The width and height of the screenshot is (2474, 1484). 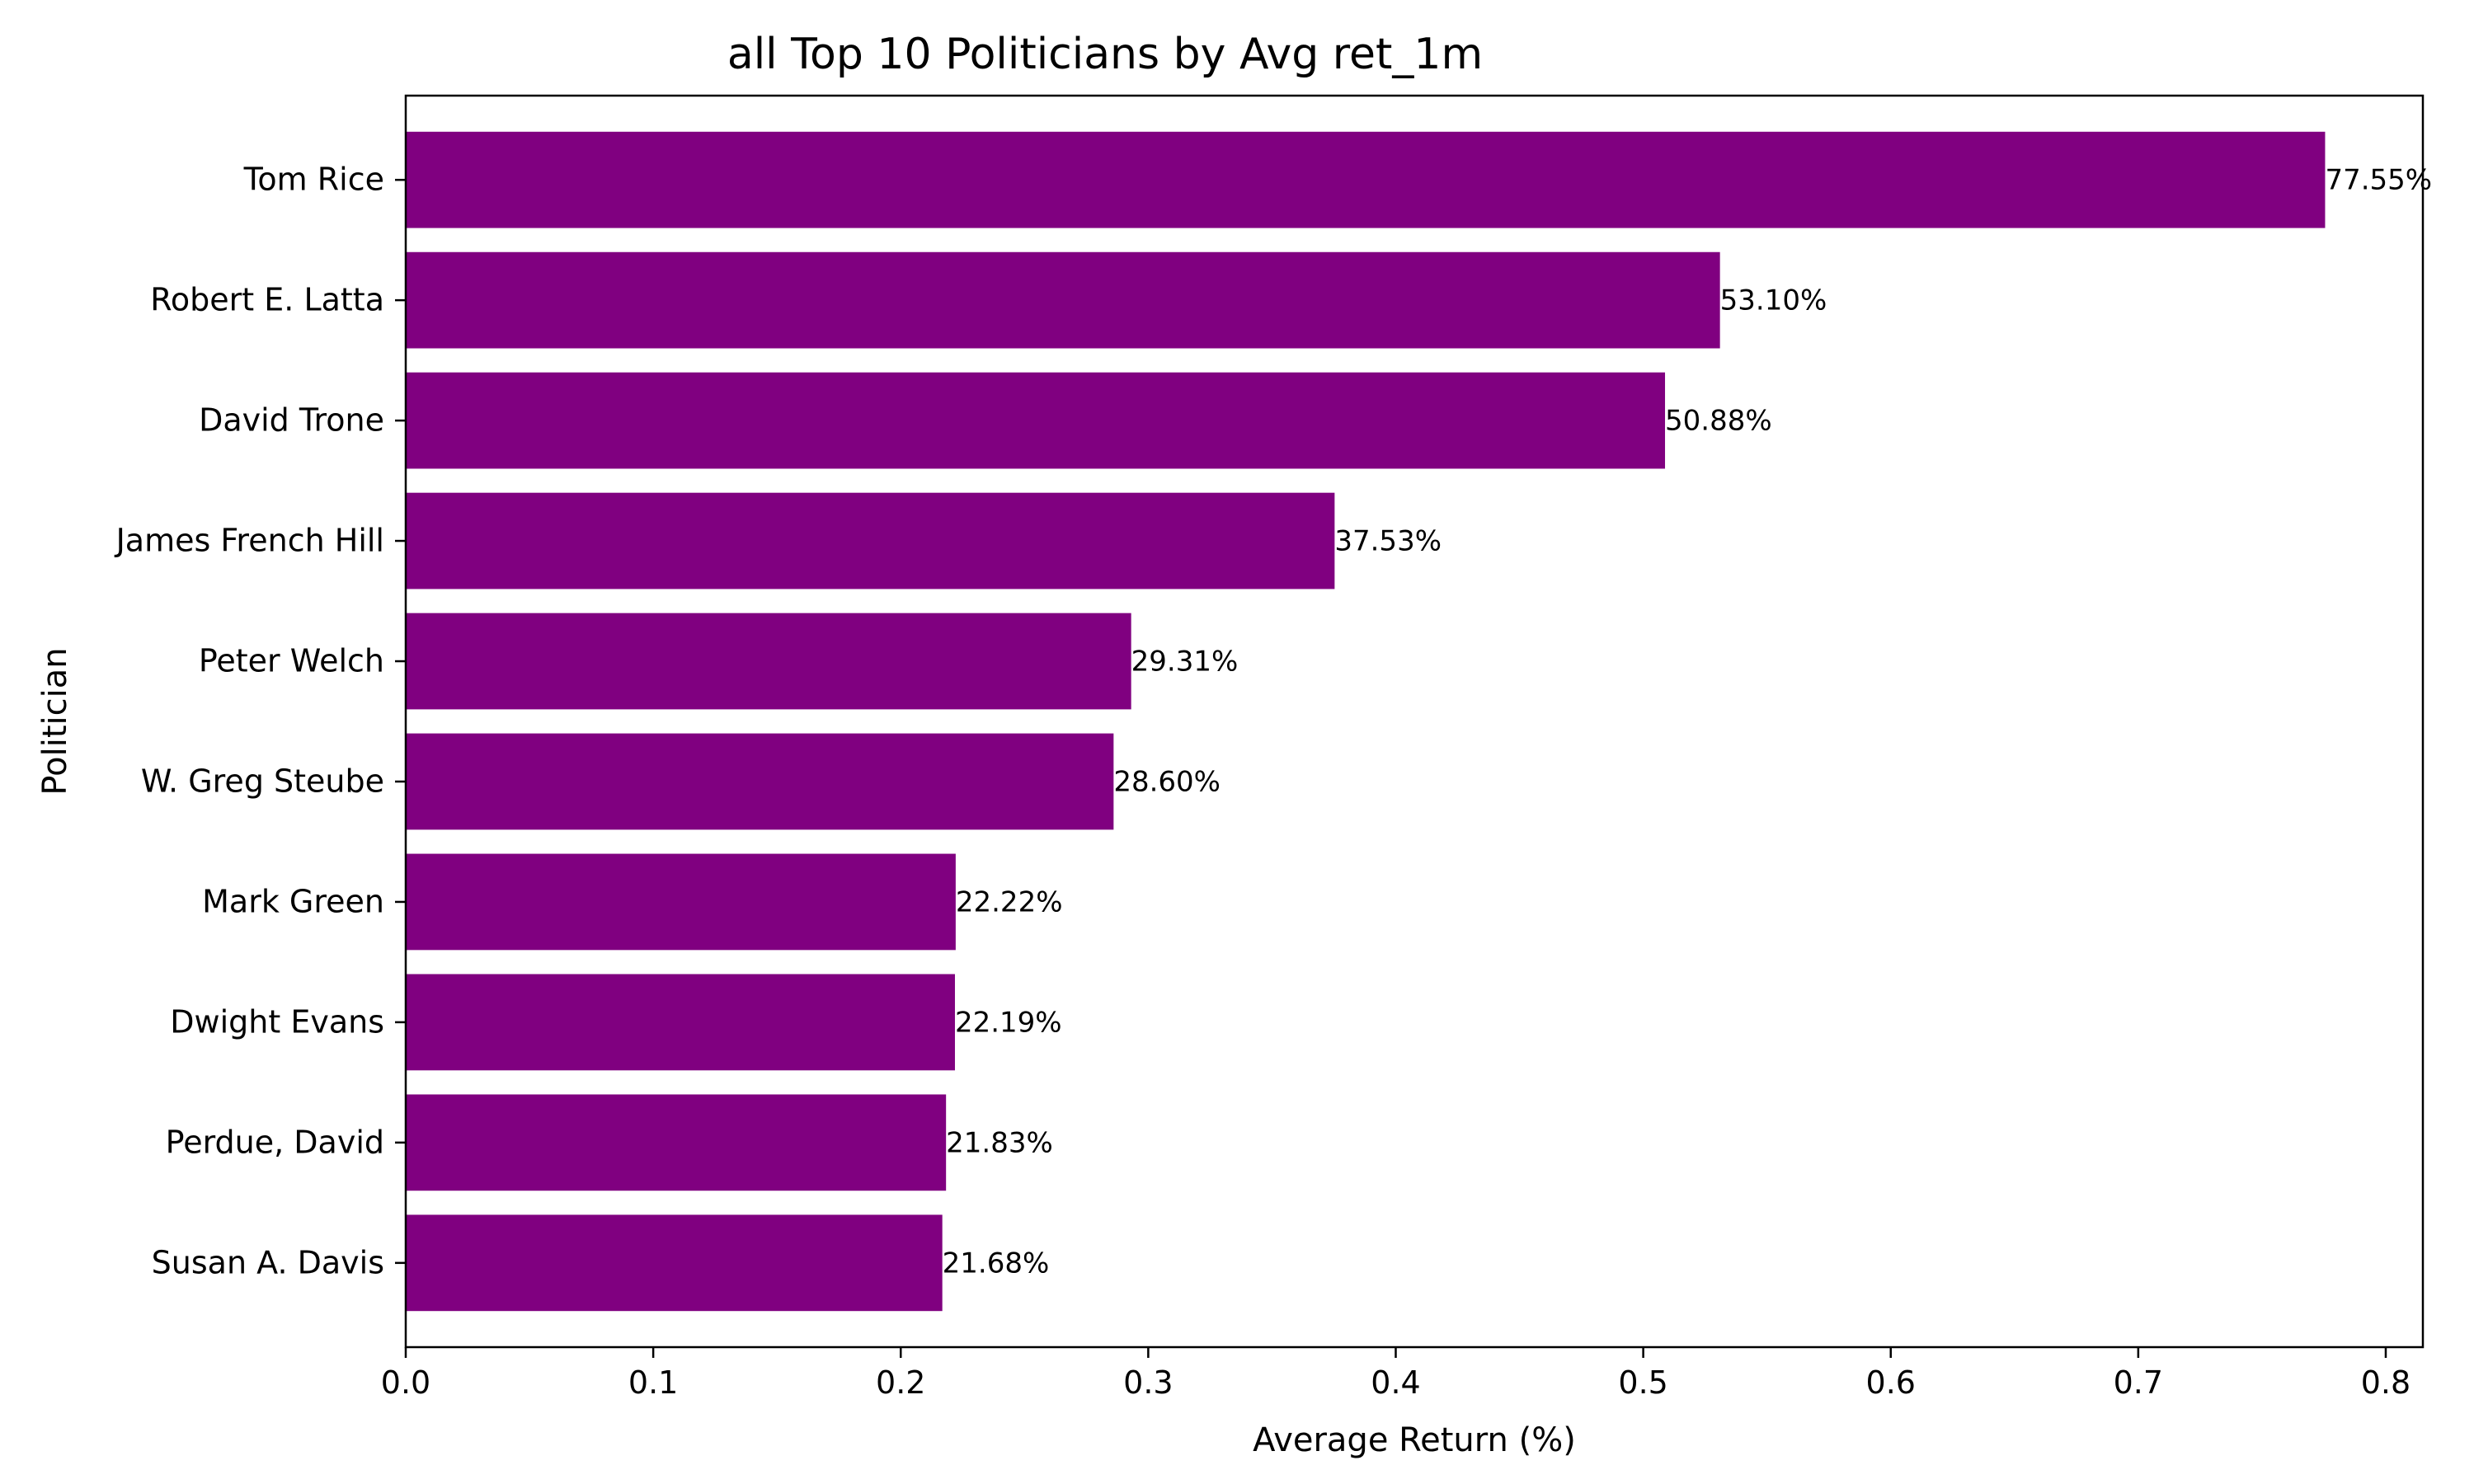 What do you see at coordinates (653, 1382) in the screenshot?
I see `x-tick-label: 0.1` at bounding box center [653, 1382].